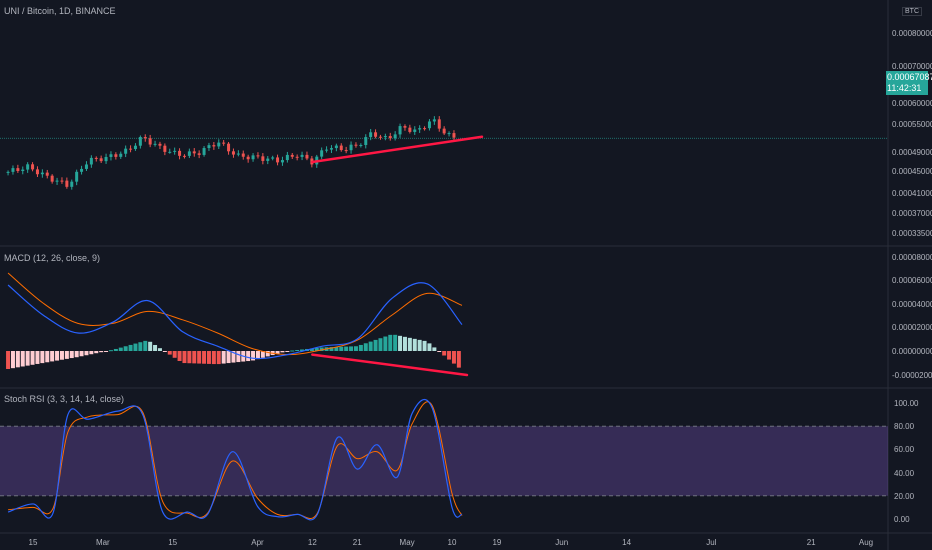 The width and height of the screenshot is (932, 550). What do you see at coordinates (496, 542) in the screenshot?
I see `time-axis-tick-label: 19` at bounding box center [496, 542].